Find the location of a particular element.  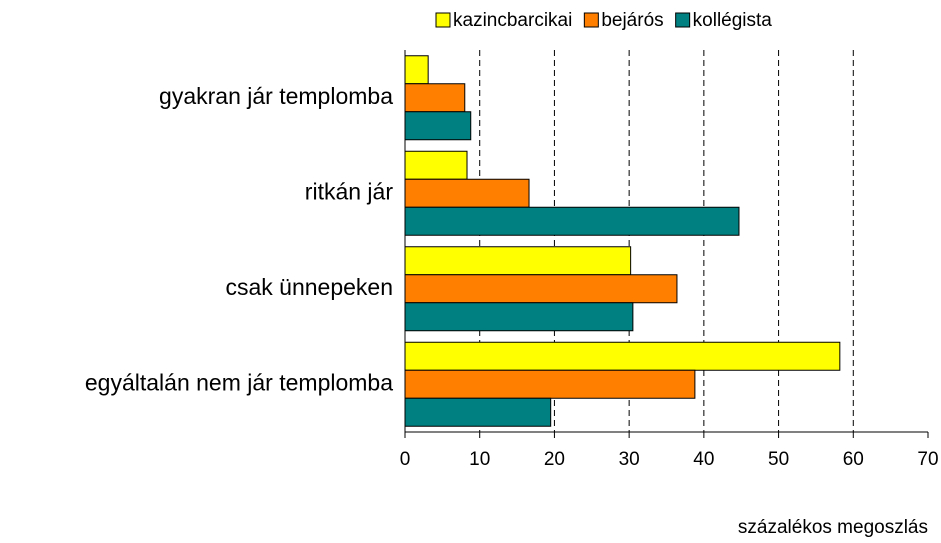

legend-label: bejárós is located at coordinates (632, 20).